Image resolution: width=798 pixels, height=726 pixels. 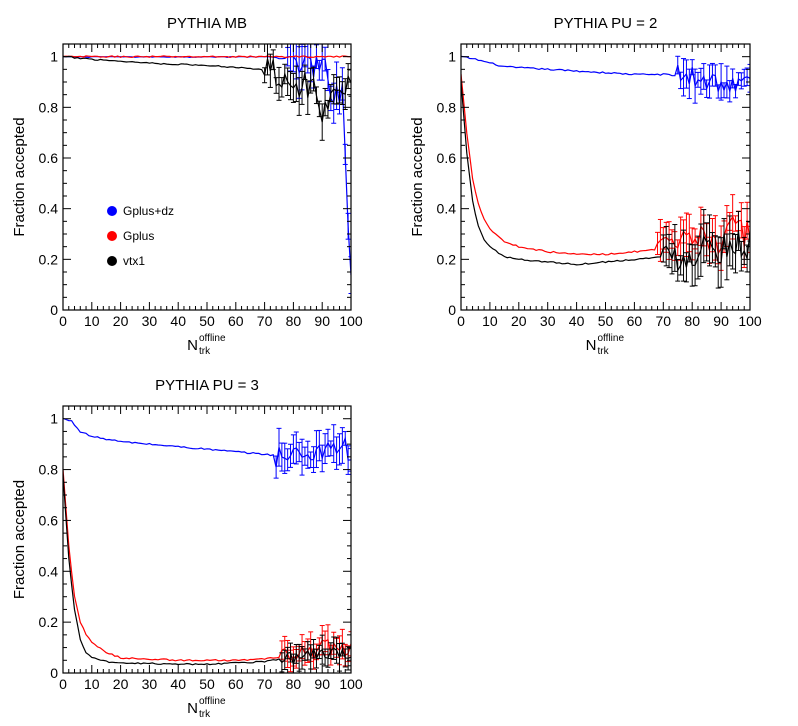 What do you see at coordinates (148, 211) in the screenshot?
I see `legend-label: Gplus+dz` at bounding box center [148, 211].